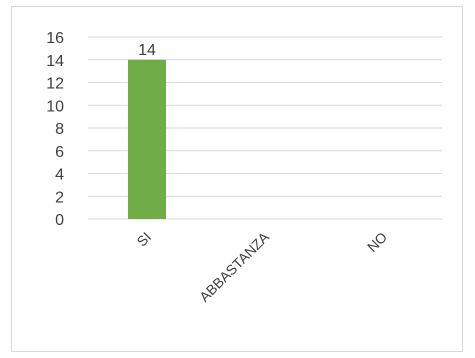 The width and height of the screenshot is (475, 358). I want to click on x-tick-label: NO, so click(377, 242).